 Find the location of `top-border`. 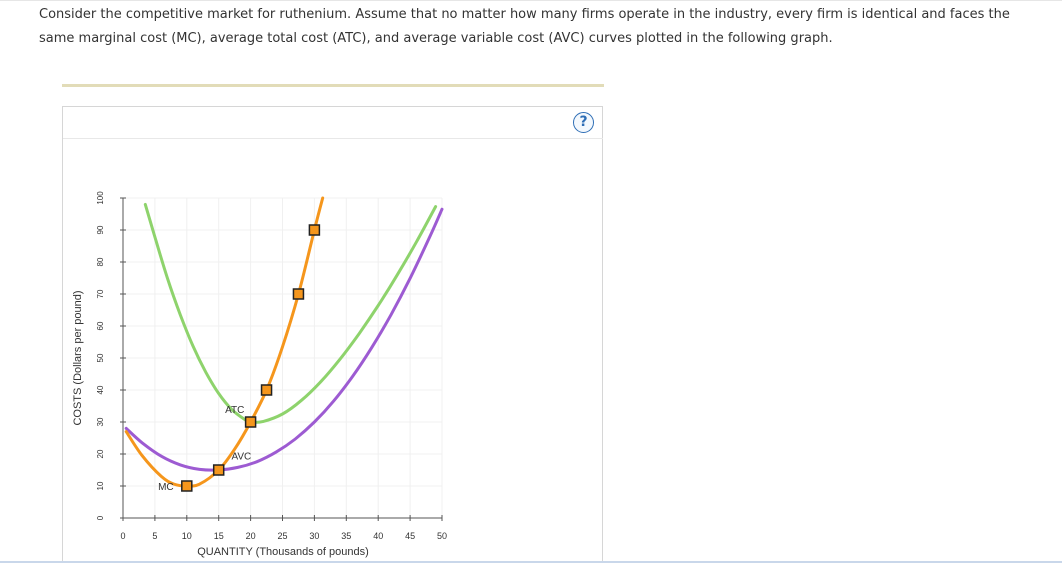

top-border is located at coordinates (531, 0).